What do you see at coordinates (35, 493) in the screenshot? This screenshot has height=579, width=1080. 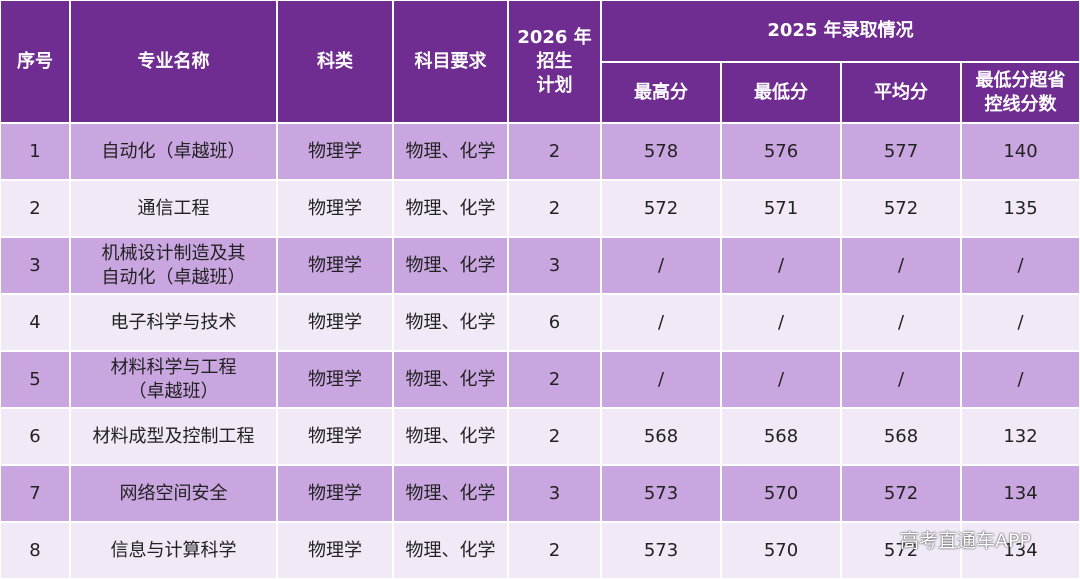 I see `cell-text: 7` at bounding box center [35, 493].